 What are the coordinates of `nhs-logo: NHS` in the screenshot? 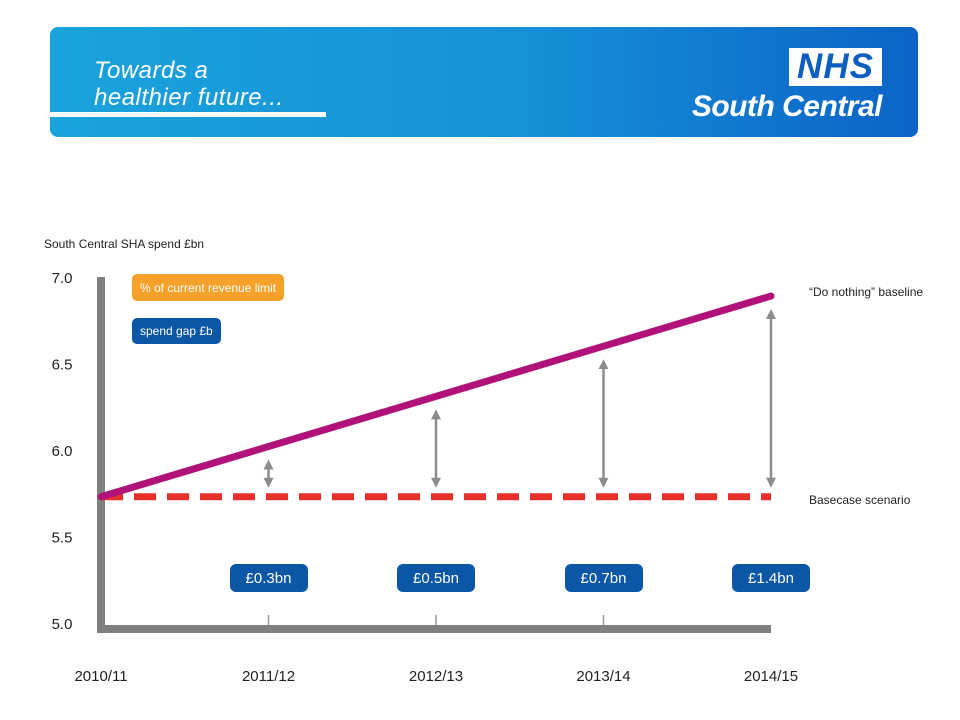 It's located at (835, 67).